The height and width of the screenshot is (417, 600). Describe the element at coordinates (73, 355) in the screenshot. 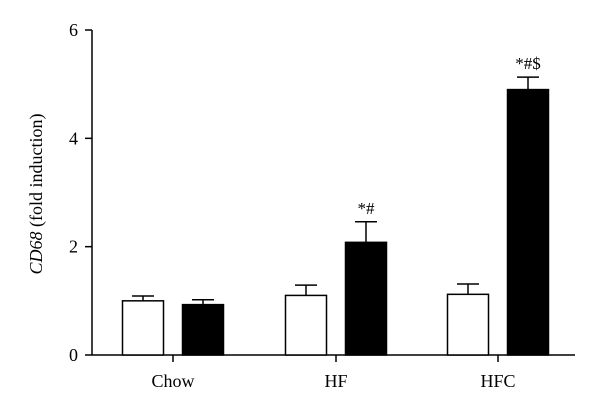

I see `y-tick-label: 0` at that location.